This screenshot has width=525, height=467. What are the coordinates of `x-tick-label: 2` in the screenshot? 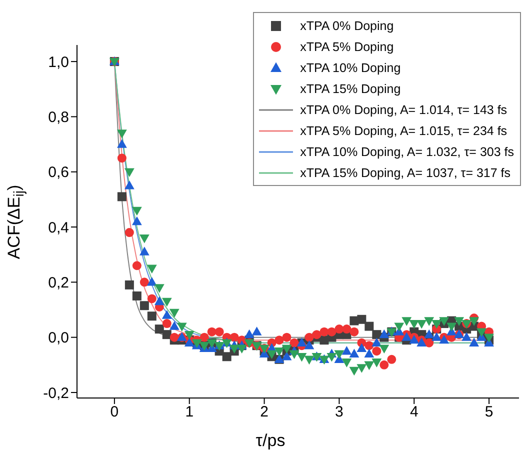 It's located at (264, 412).